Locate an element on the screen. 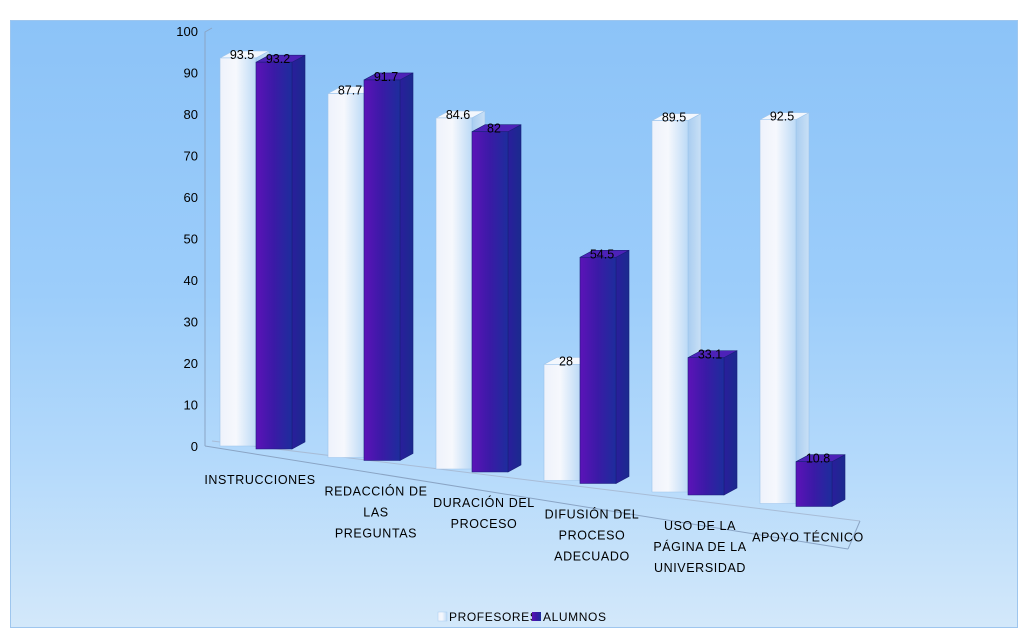 The image size is (1028, 633). y-tick-label: 30 is located at coordinates (191, 322).